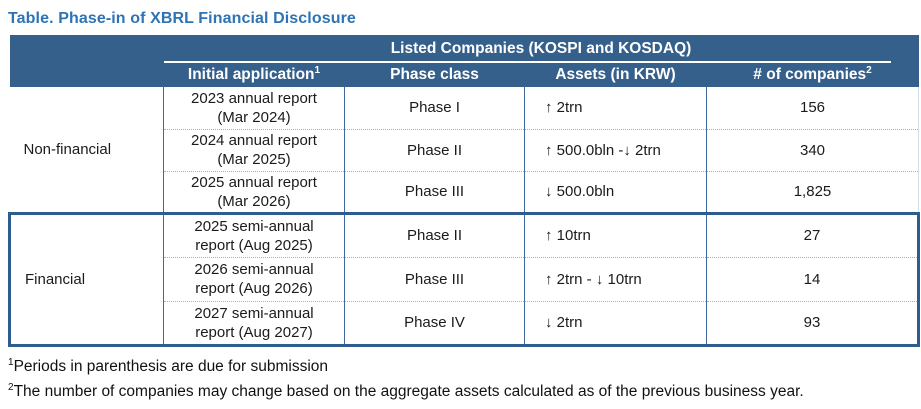 This screenshot has height=409, width=921. I want to click on phase-class-cell: Phase I, so click(434, 108).